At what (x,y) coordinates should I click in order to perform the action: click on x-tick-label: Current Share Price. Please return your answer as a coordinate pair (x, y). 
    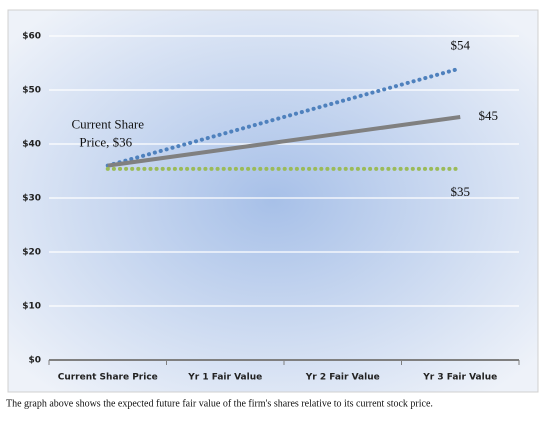
    Looking at the image, I should click on (108, 378).